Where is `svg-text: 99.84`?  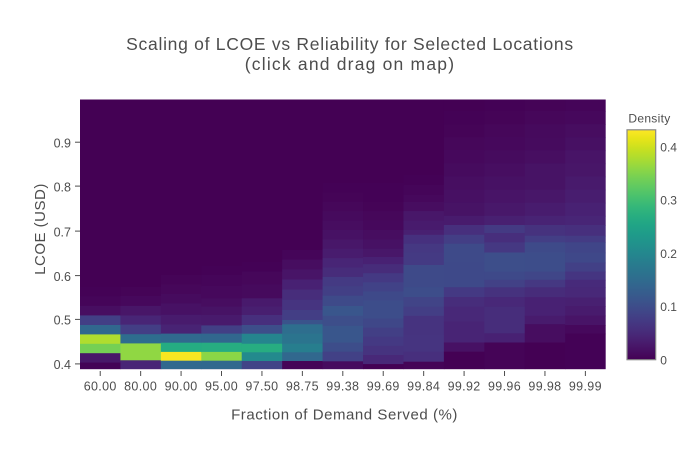
svg-text: 99.84 is located at coordinates (423, 386).